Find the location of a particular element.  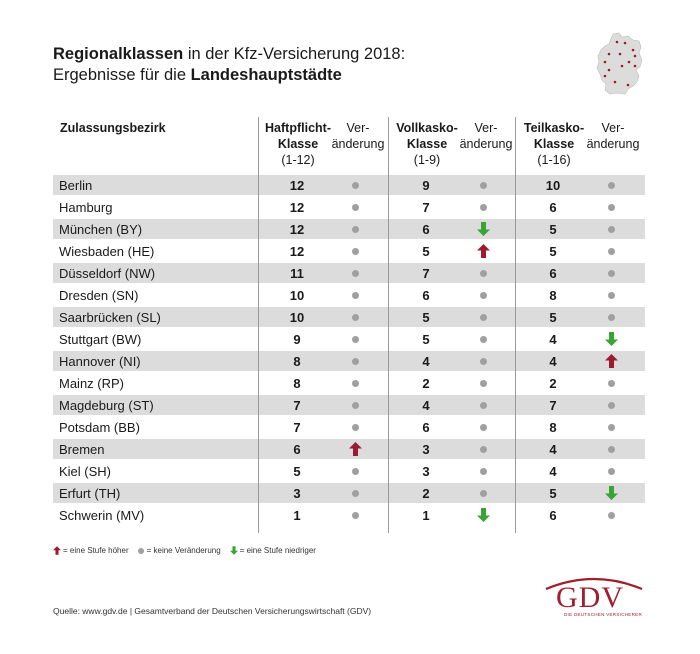

header-vollkasko-line1: Vollkasko- is located at coordinates (427, 128).